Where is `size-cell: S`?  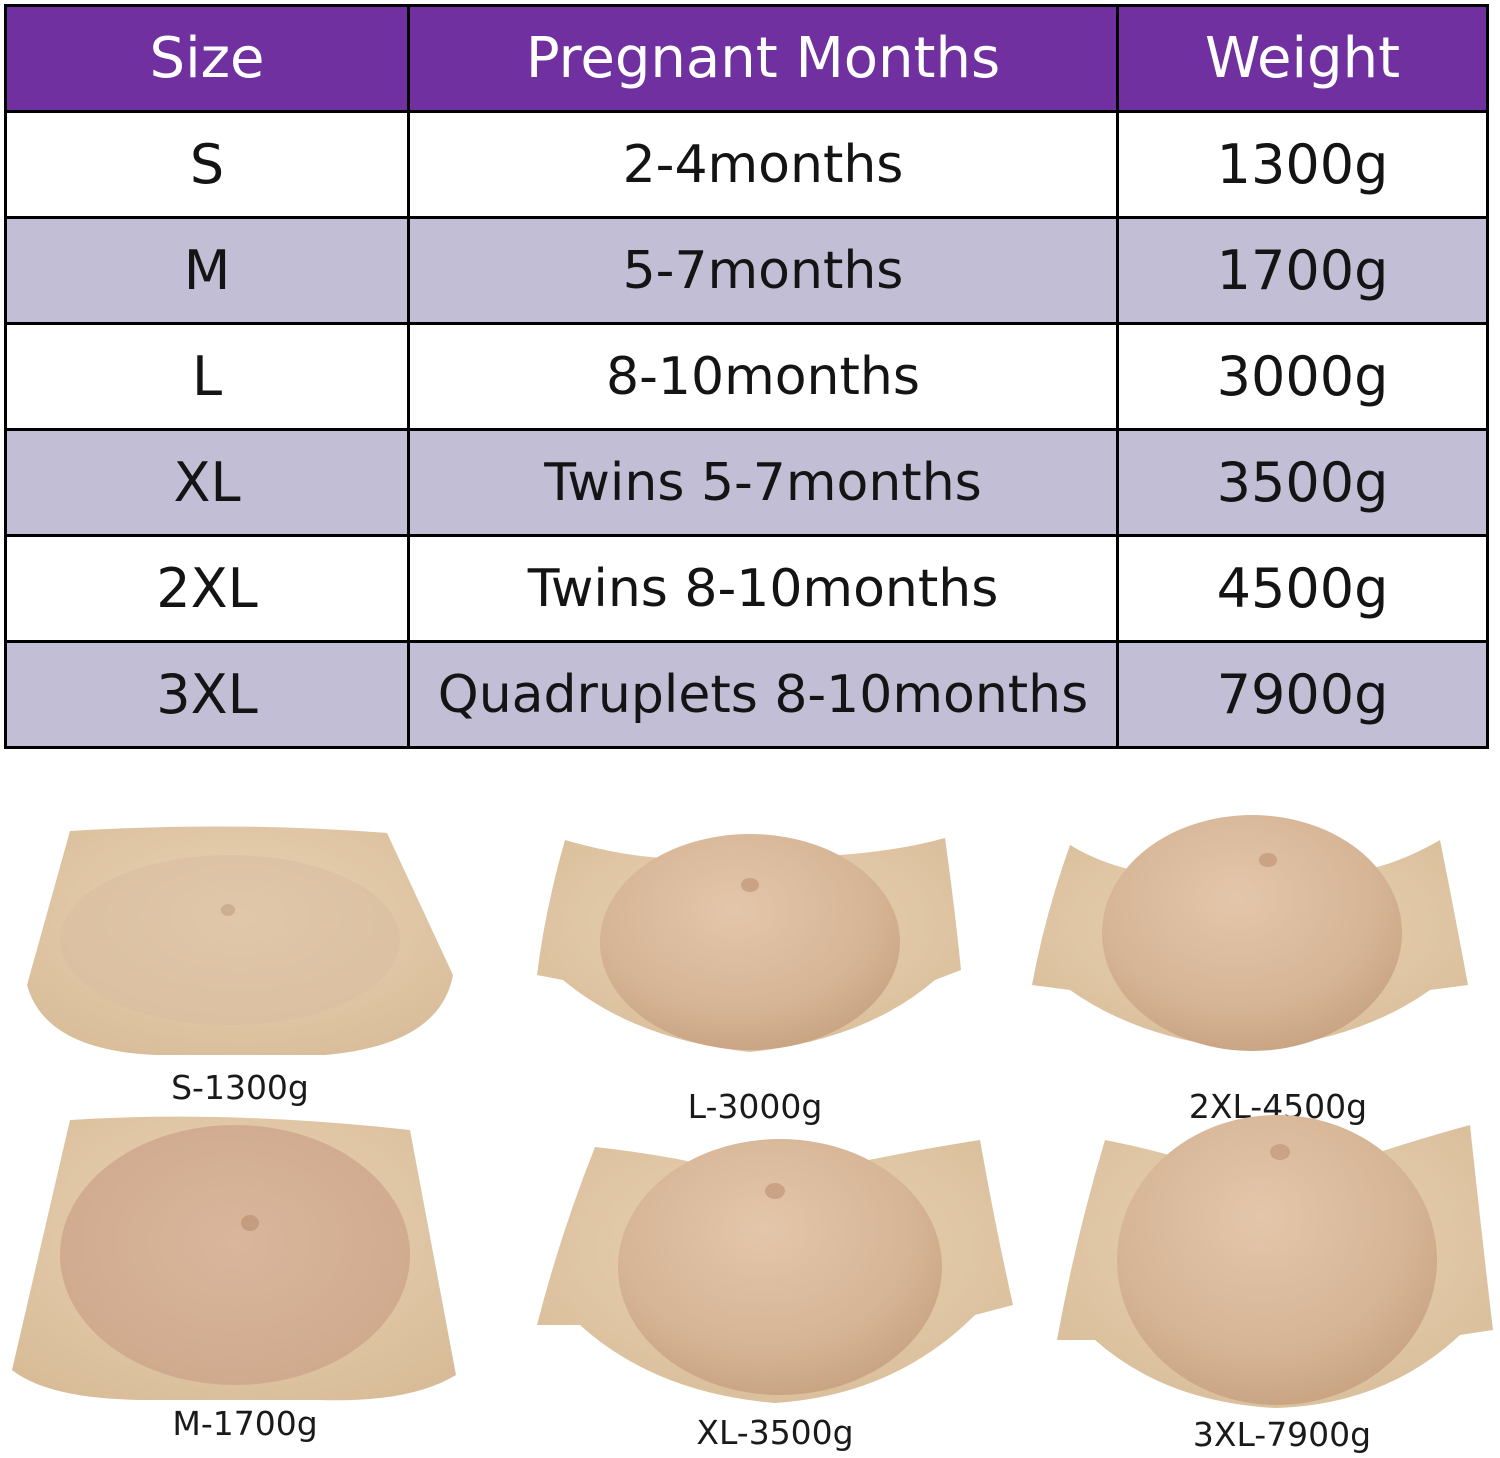
size-cell: S is located at coordinates (207, 164).